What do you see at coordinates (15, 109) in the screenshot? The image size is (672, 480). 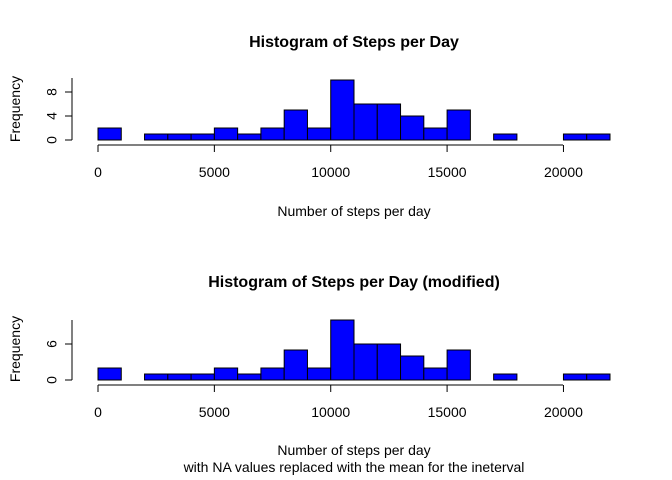 I see `y-axis-label-1: Frequency` at bounding box center [15, 109].